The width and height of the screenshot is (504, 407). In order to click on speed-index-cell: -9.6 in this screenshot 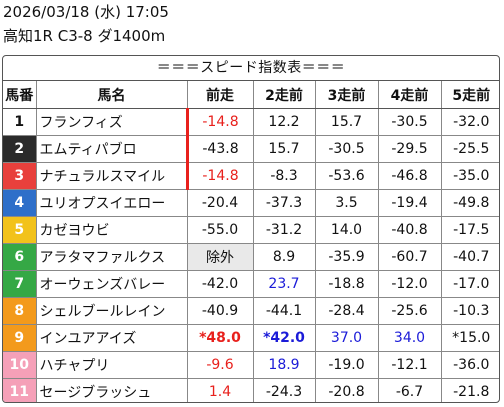, I will do `click(220, 365)`.